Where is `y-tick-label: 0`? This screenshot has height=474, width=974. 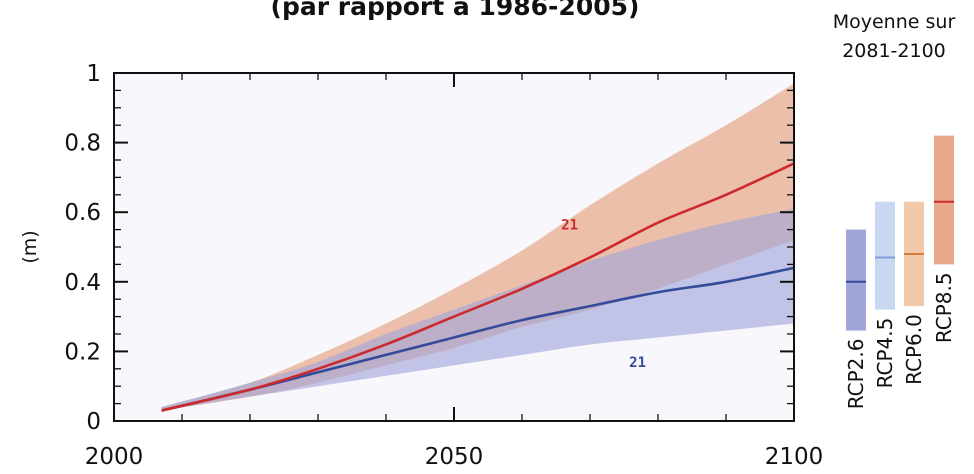
y-tick-label: 0 is located at coordinates (93, 422).